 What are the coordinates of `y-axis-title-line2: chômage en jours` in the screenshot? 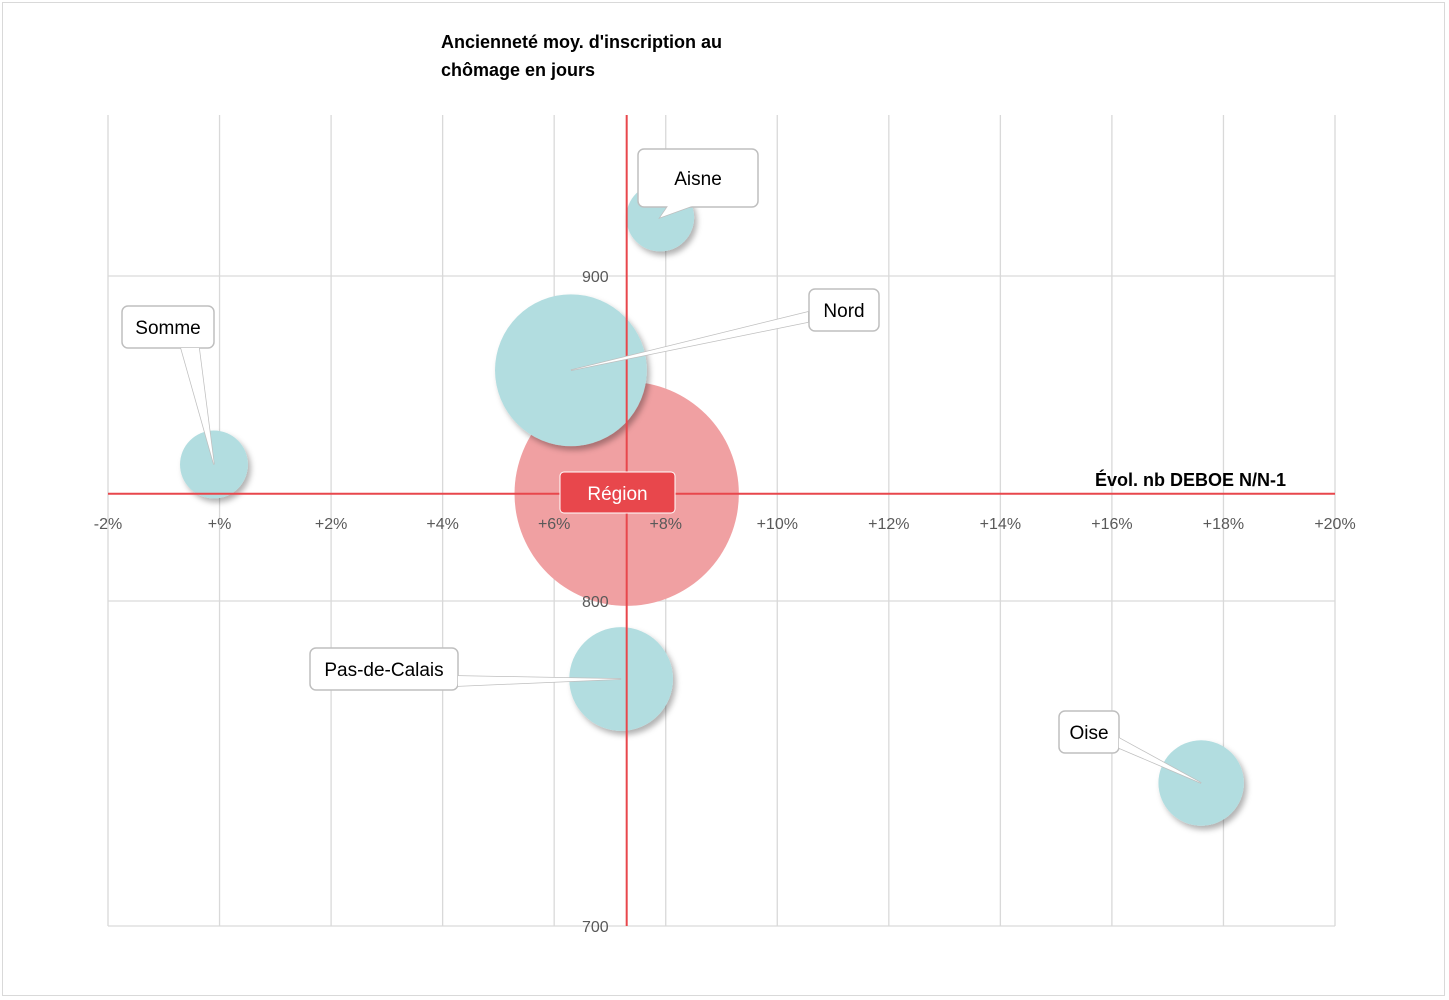 It's located at (518, 70).